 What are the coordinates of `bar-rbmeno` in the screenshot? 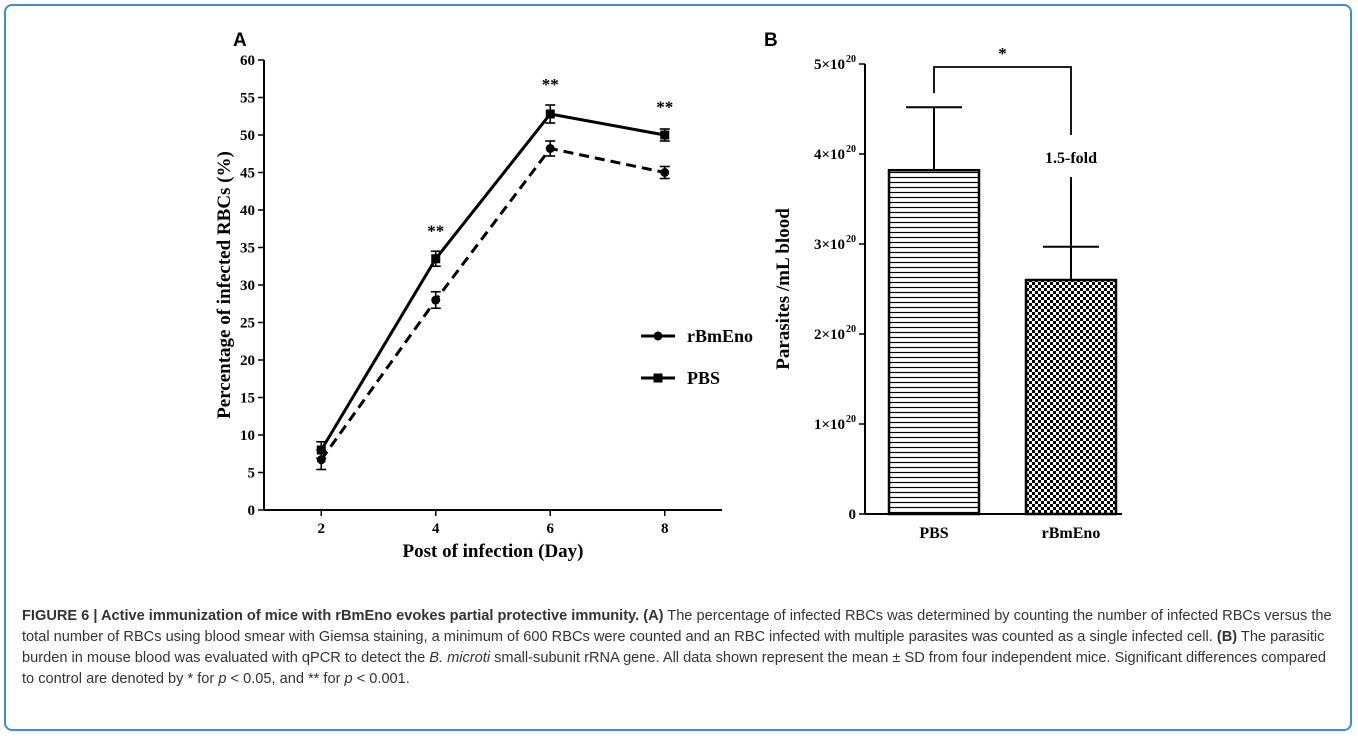 It's located at (1071, 397).